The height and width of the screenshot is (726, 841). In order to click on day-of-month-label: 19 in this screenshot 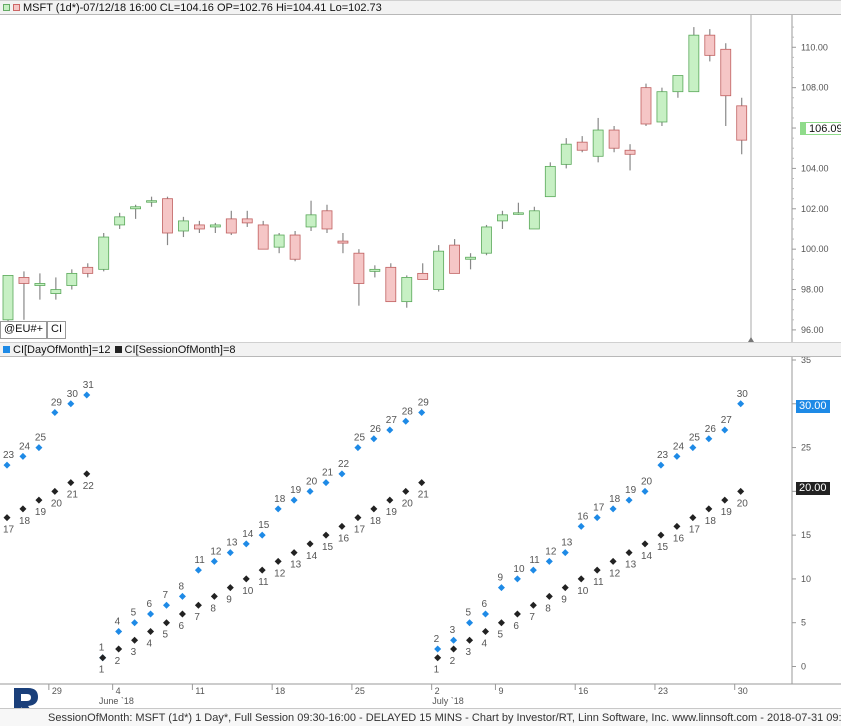, I will do `click(296, 490)`.